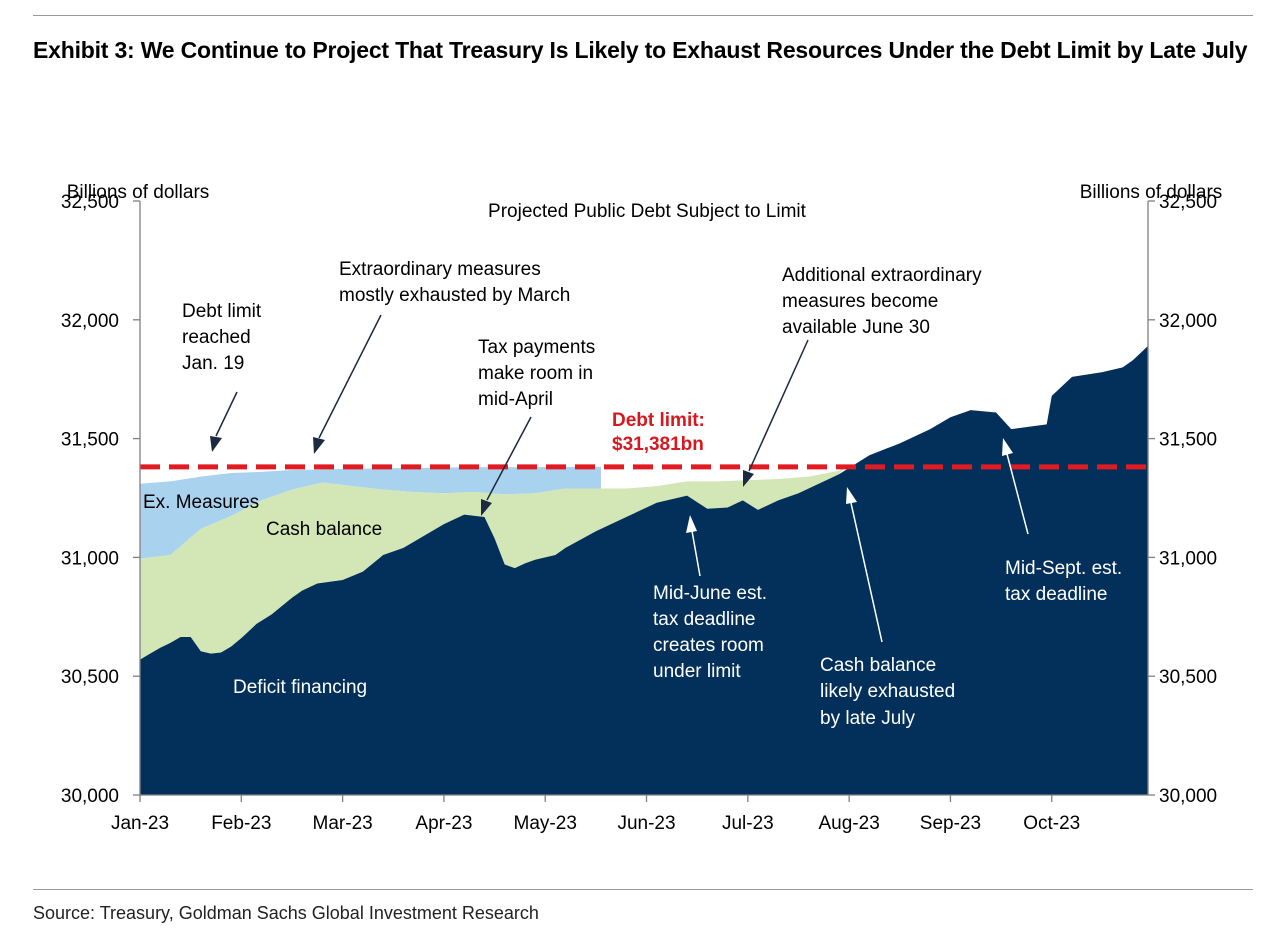  What do you see at coordinates (1188, 321) in the screenshot?
I see `y-tick-label-right: 32,000` at bounding box center [1188, 321].